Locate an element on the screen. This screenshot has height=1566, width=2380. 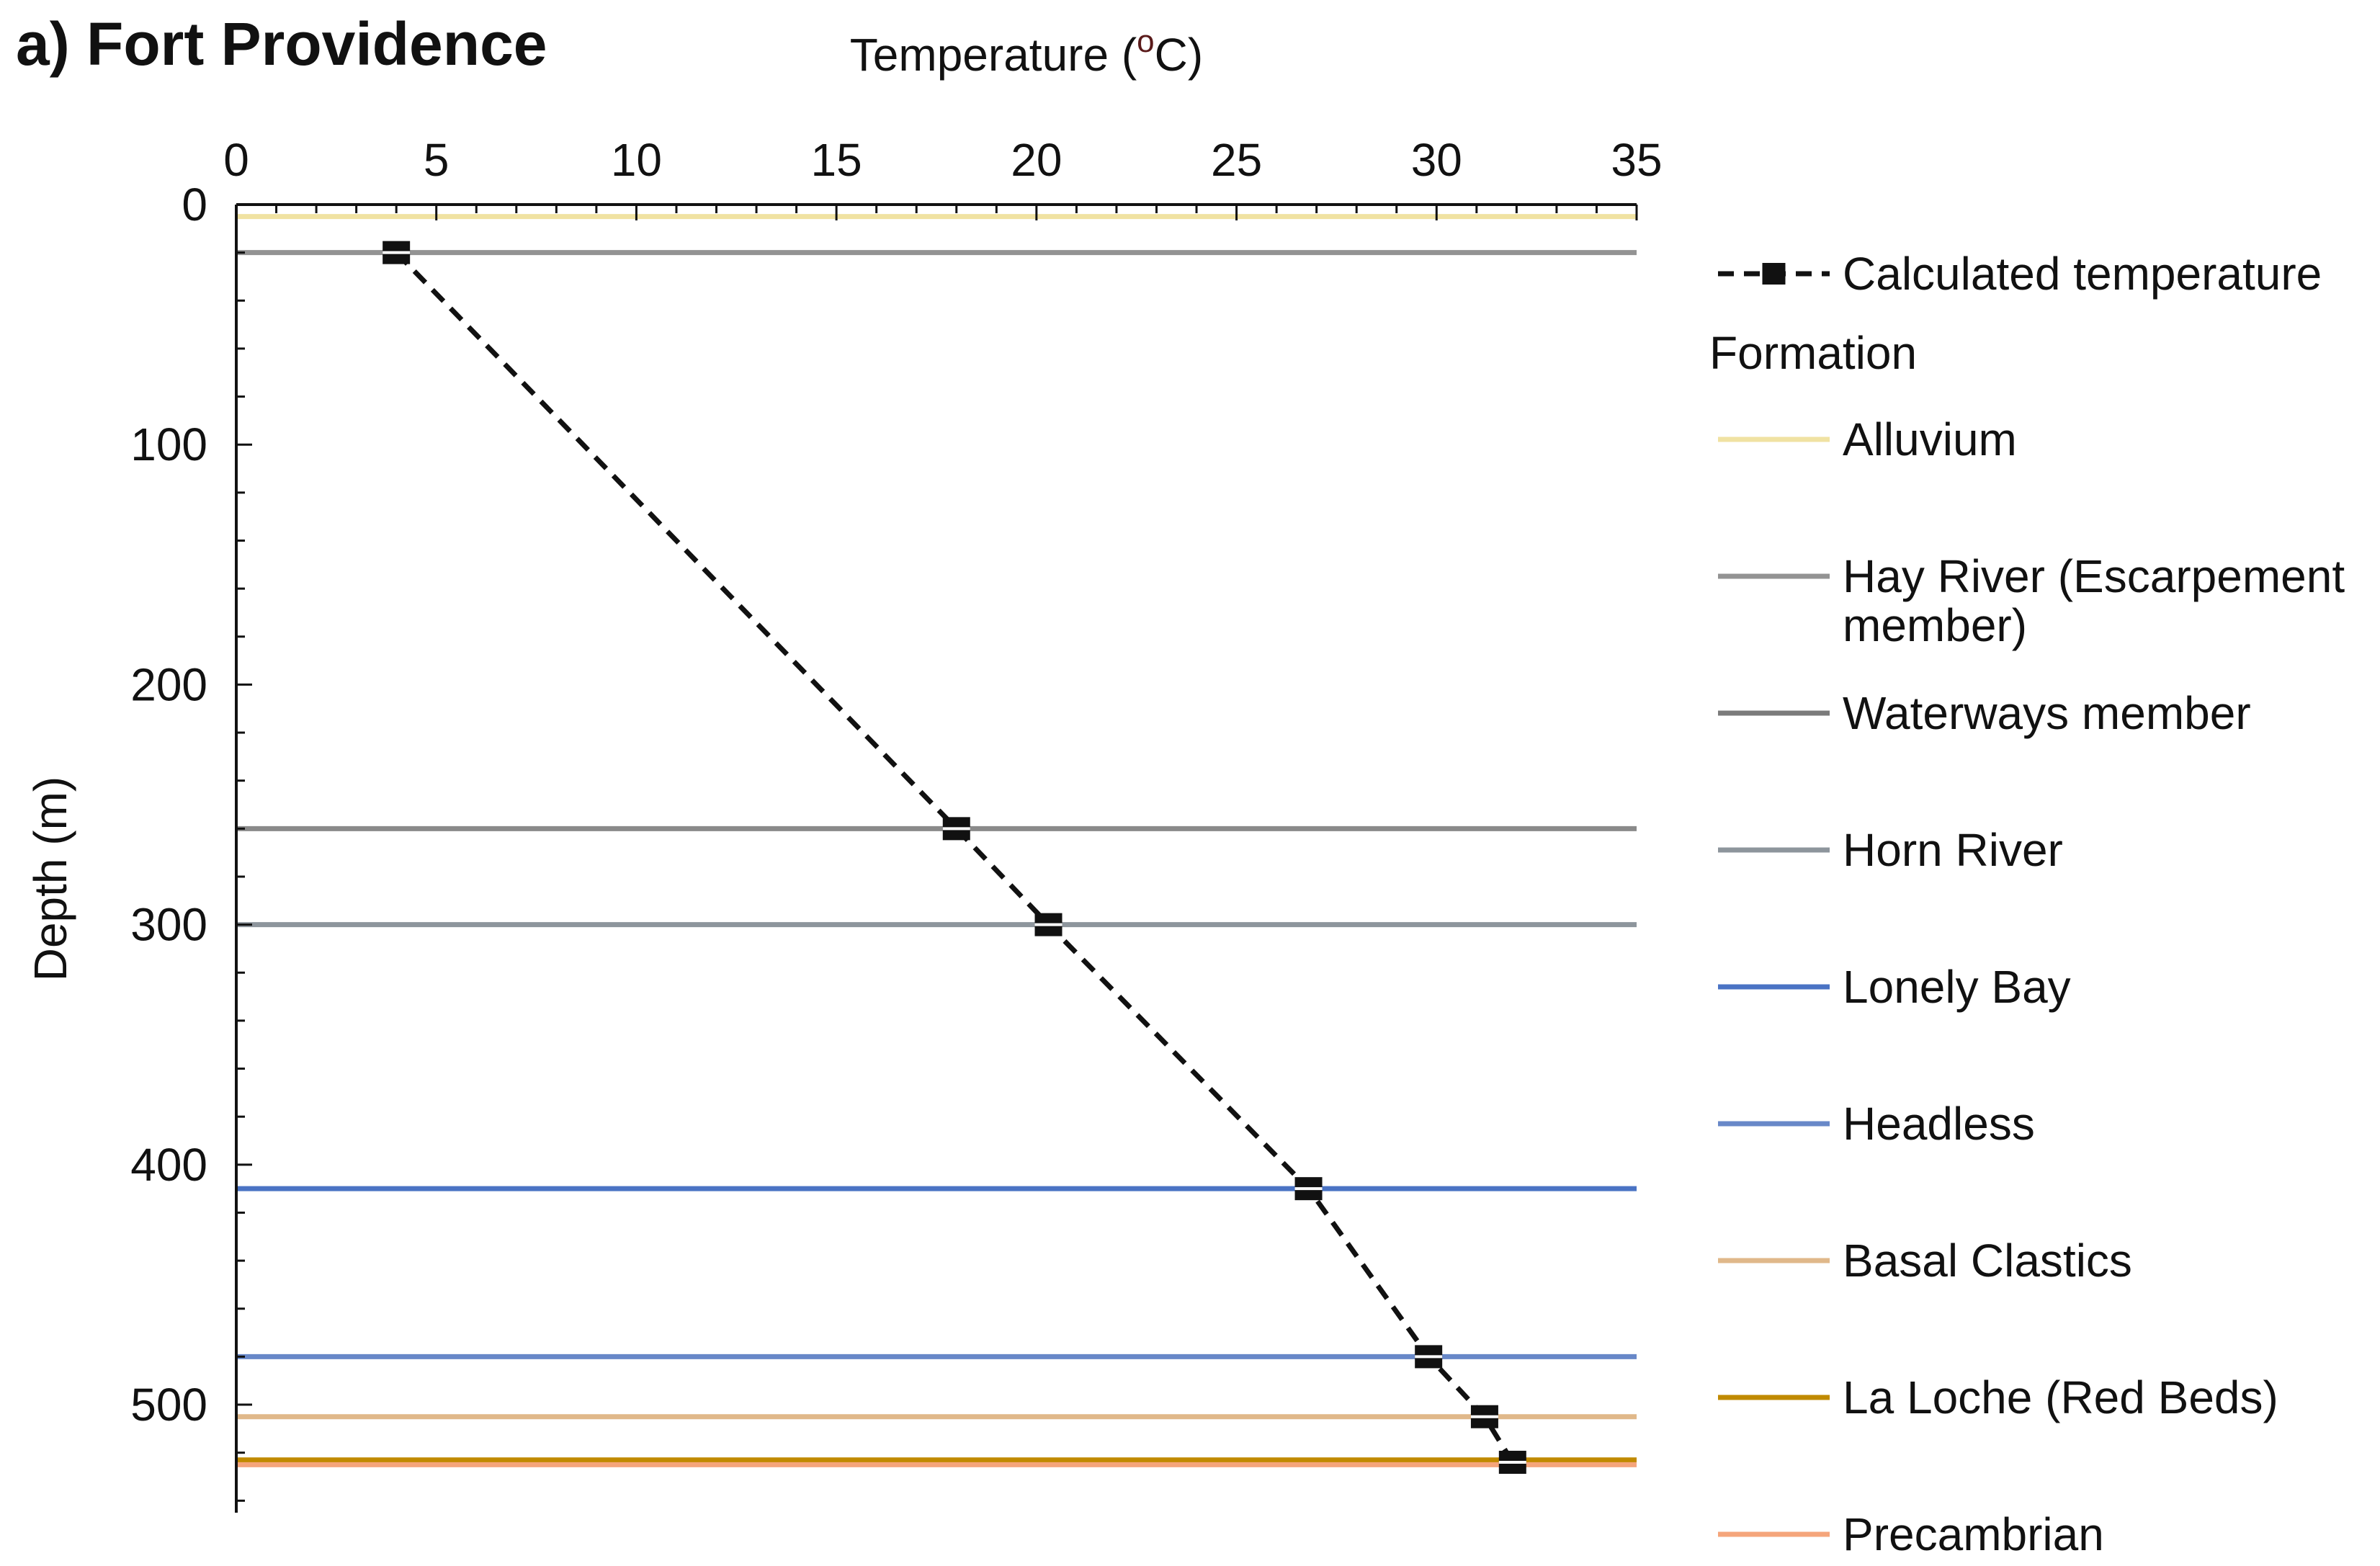
x-tick-label-25: 25 is located at coordinates (1236, 160).